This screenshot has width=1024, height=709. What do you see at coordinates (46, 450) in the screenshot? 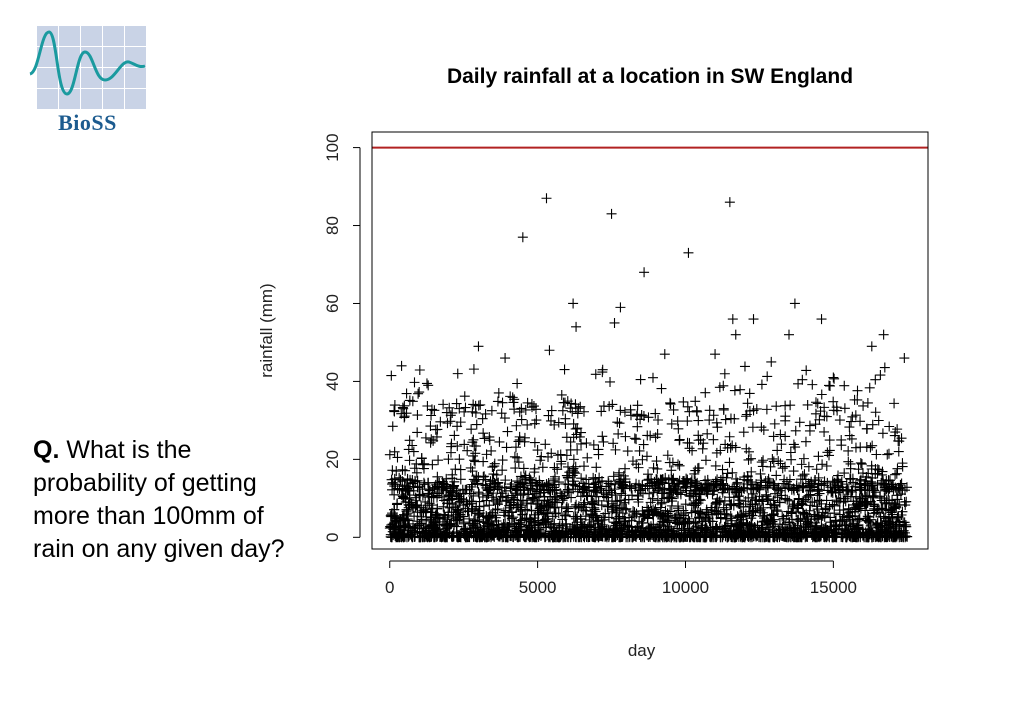
I see `question-prefix: Q.` at bounding box center [46, 450].